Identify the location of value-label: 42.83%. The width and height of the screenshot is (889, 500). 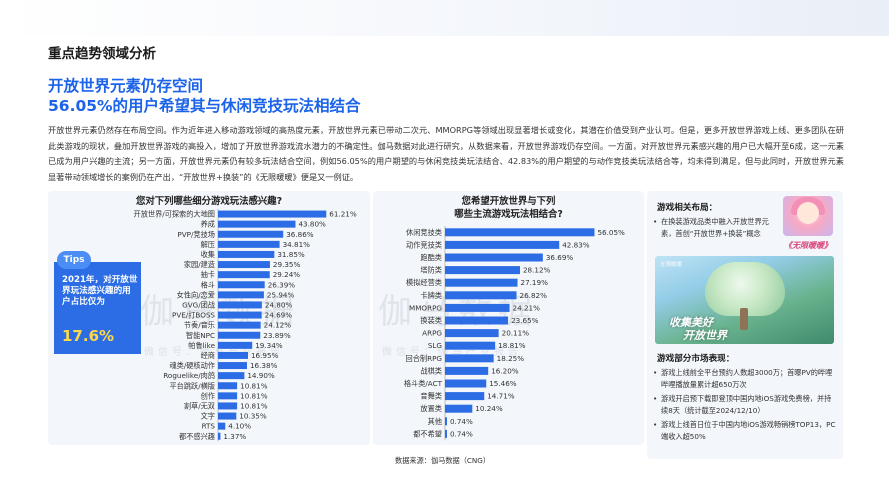
(576, 244).